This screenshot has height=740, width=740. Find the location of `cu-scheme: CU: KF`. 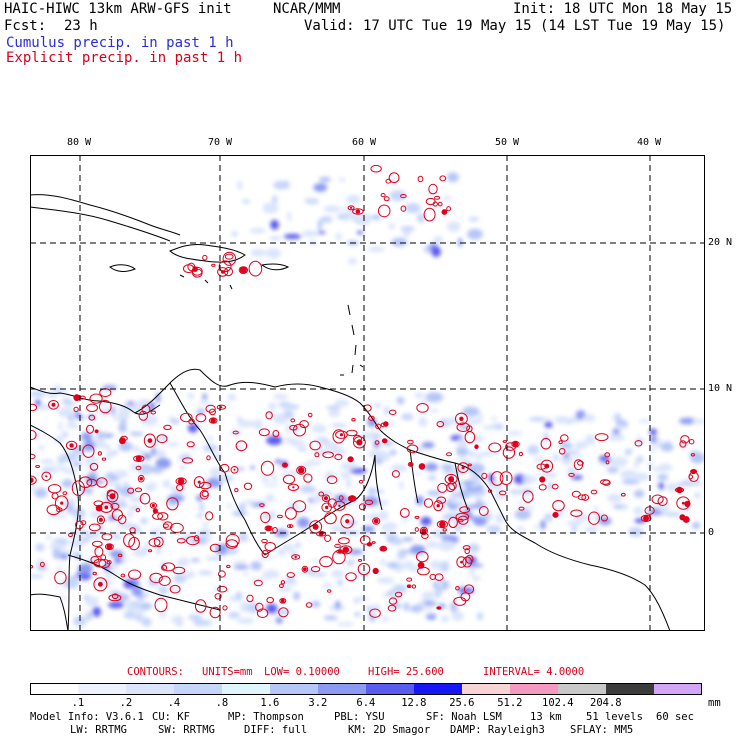

cu-scheme: CU: KF is located at coordinates (171, 717).